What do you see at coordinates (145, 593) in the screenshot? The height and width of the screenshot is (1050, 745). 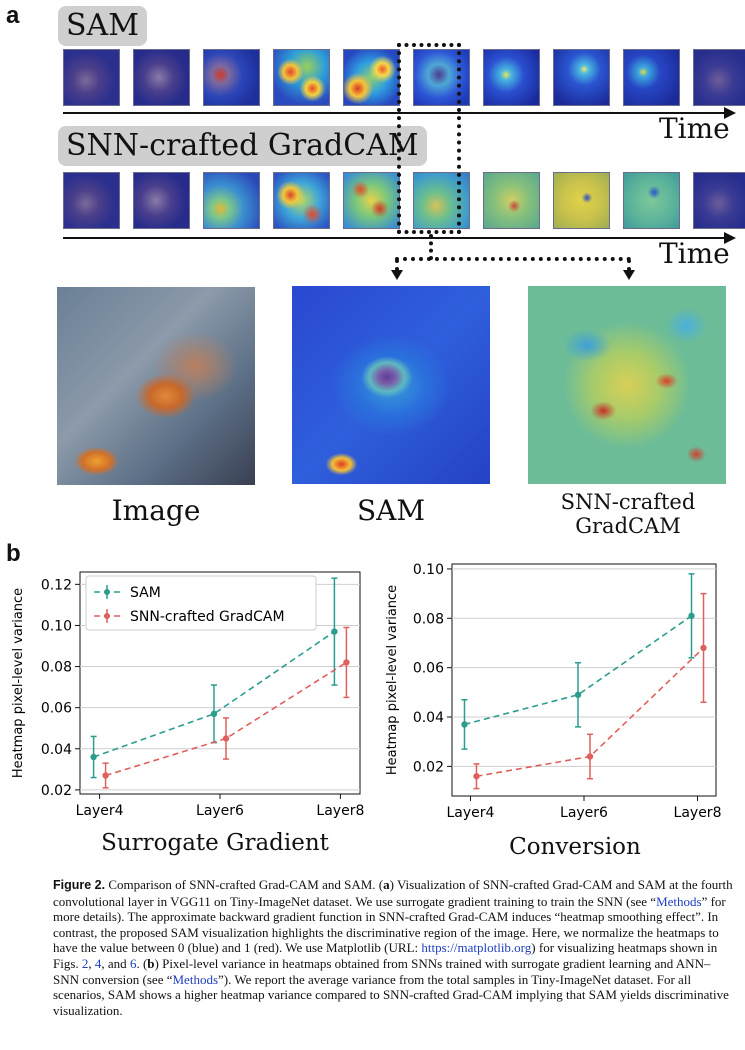 I see `legend-label: SAM` at bounding box center [145, 593].